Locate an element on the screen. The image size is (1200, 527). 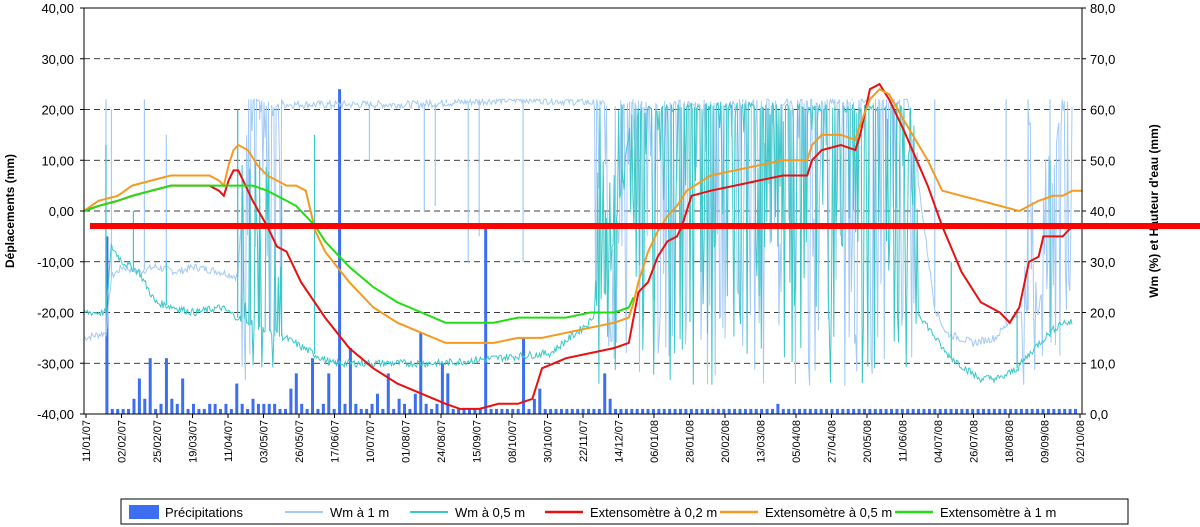
legend-label-wm05: Wm à 0,5 m is located at coordinates (490, 512).